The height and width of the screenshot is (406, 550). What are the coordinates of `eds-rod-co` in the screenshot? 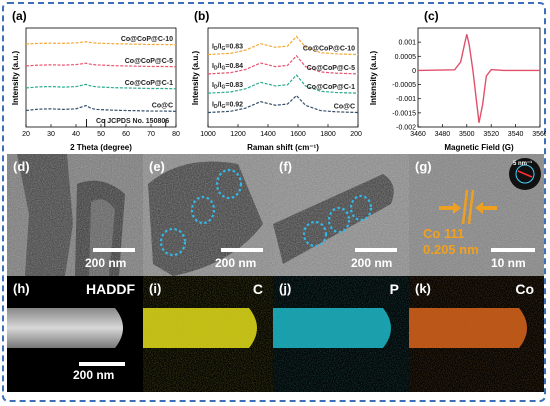 It's located at (476, 334).